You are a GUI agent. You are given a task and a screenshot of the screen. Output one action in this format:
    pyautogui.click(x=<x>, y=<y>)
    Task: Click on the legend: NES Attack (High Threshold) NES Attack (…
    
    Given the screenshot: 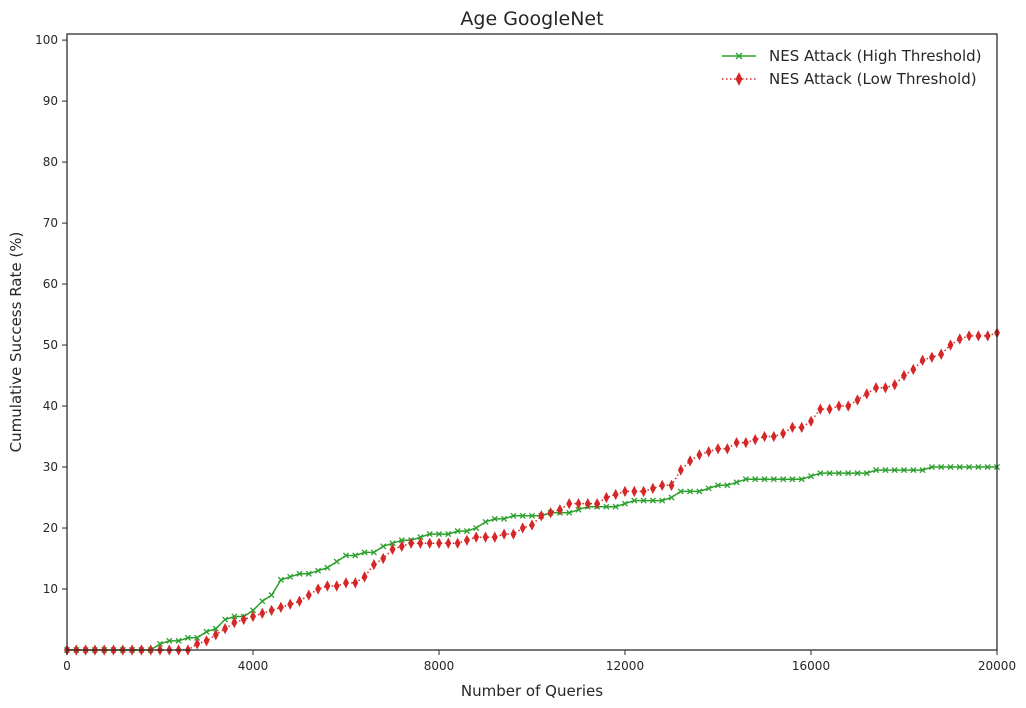 What is the action you would take?
    pyautogui.click(x=852, y=67)
    